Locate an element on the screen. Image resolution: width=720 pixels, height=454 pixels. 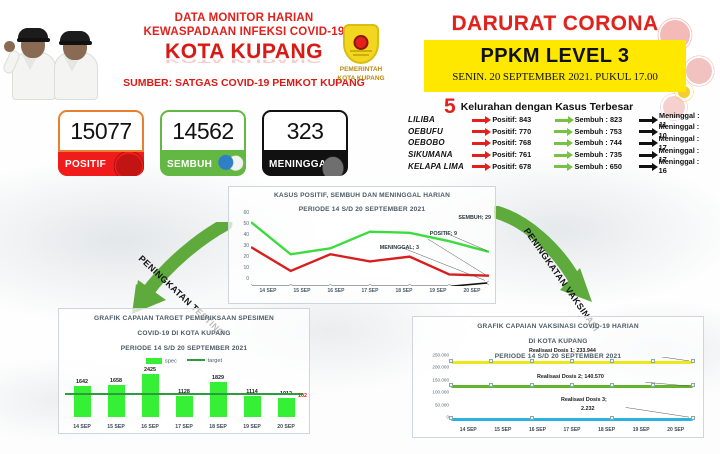
kelurahan-sembuh: Sembuh : 753 is located at coordinates (598, 131).